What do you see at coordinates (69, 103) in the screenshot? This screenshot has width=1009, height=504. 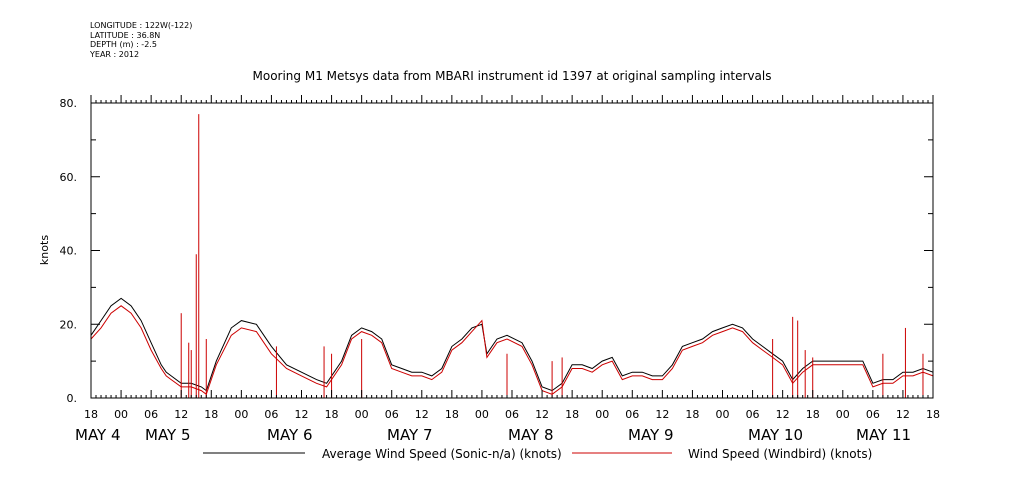 I see `y-tick-label: 80.` at bounding box center [69, 103].